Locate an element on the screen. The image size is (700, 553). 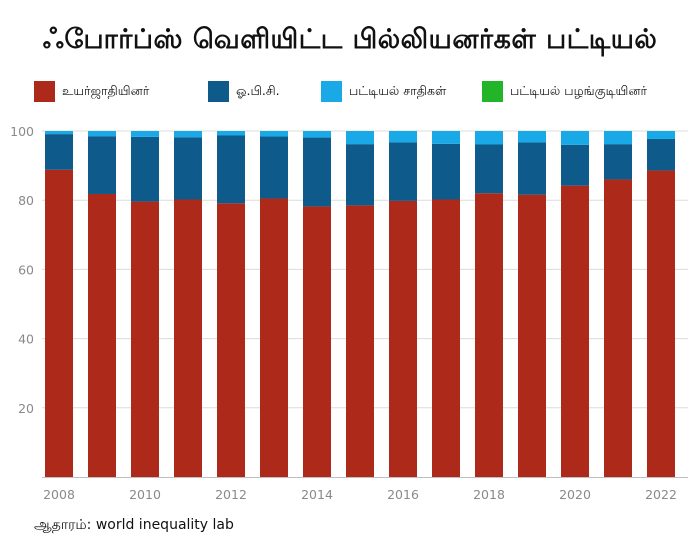
x-tick-label-2022: 2022 is located at coordinates (661, 494).